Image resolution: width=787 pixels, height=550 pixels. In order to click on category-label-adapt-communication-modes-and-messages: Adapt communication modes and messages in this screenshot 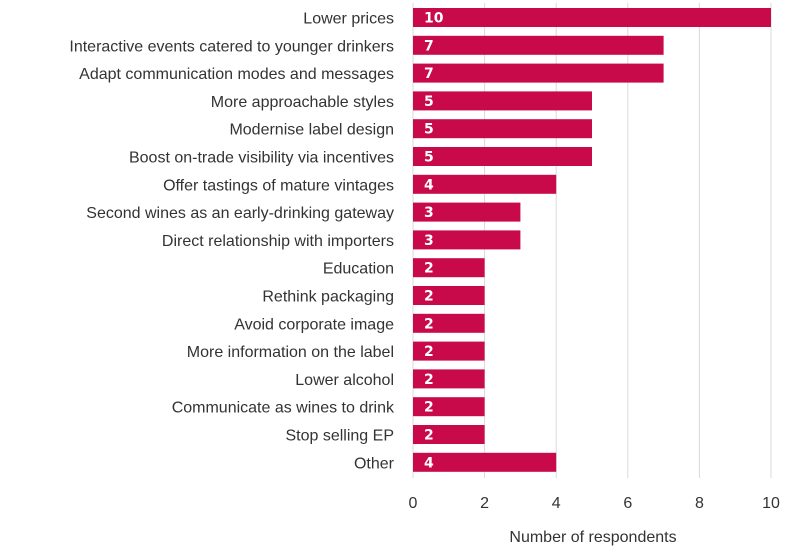, I will do `click(236, 74)`.